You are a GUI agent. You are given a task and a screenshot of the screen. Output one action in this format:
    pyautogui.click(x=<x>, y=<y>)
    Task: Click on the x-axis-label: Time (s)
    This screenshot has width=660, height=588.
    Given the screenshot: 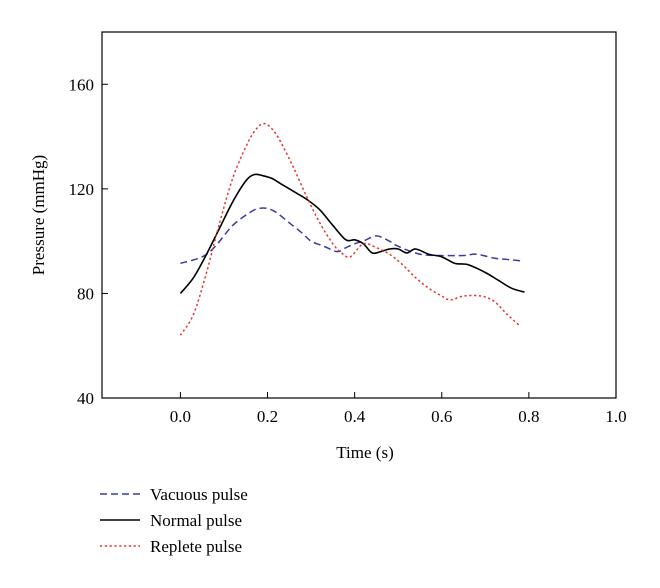 What is the action you would take?
    pyautogui.click(x=364, y=452)
    